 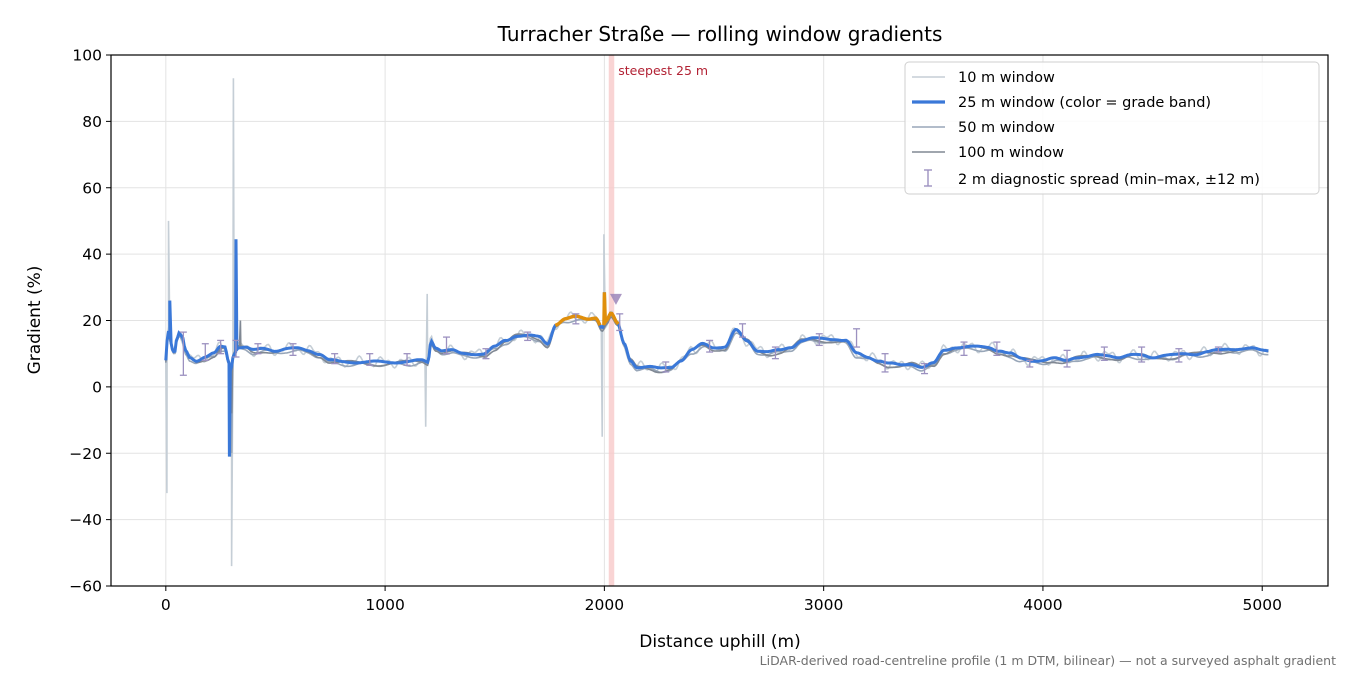 What do you see at coordinates (658, 320) in the screenshot?
I see `steepest-band: steepest 25 m` at bounding box center [658, 320].